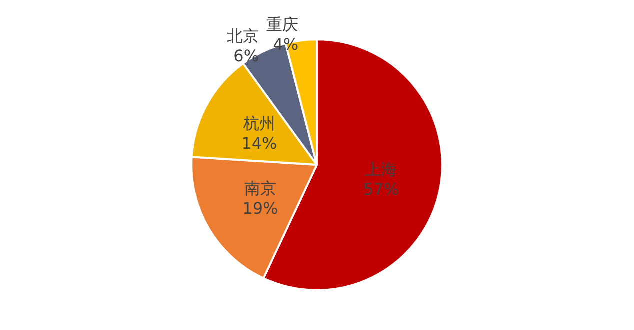 This screenshot has width=634, height=330. What do you see at coordinates (259, 123) in the screenshot?
I see `slice-label: 杭州` at bounding box center [259, 123].